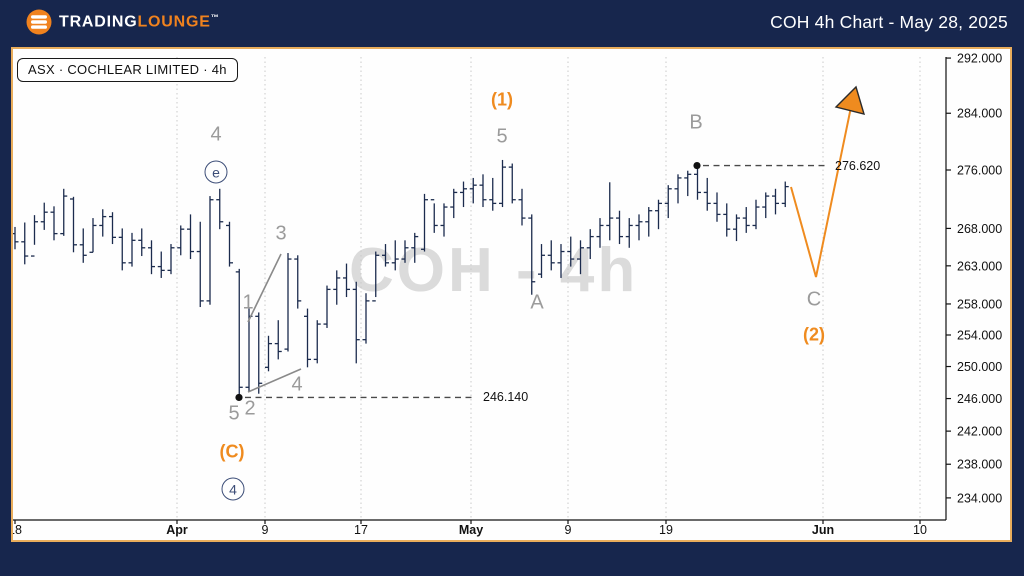 The width and height of the screenshot is (1024, 576). What do you see at coordinates (177, 530) in the screenshot?
I see `x-axis-tick-label: Apr` at bounding box center [177, 530].